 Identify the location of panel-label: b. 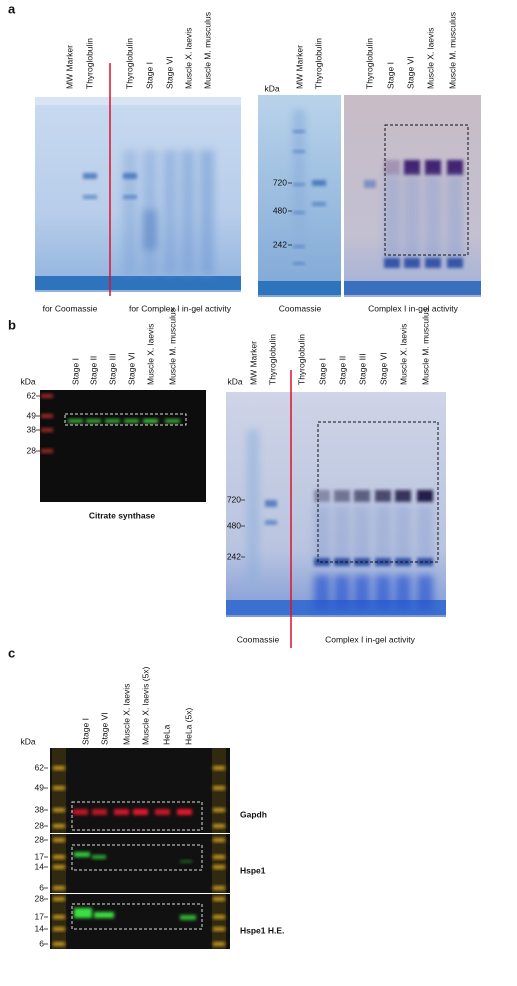
(12, 324).